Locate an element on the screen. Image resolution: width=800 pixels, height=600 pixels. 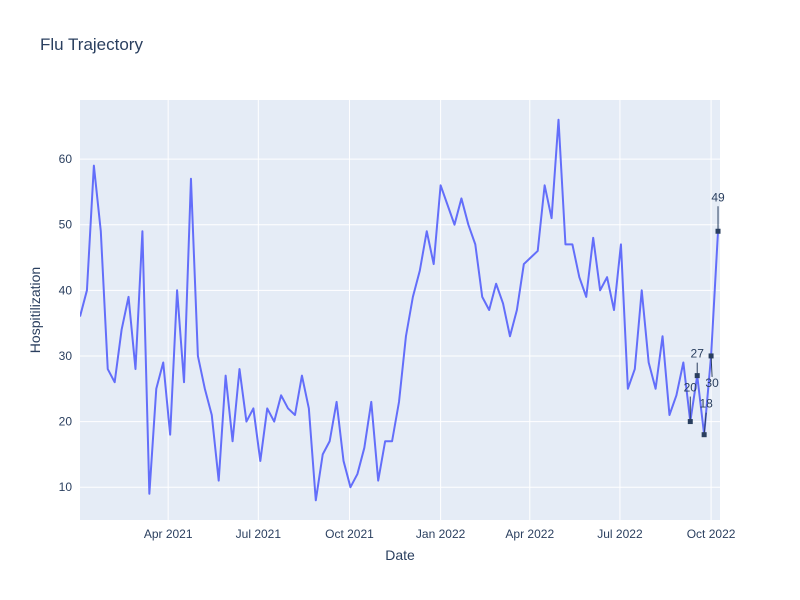
y-tick-label: 40 is located at coordinates (66, 290).